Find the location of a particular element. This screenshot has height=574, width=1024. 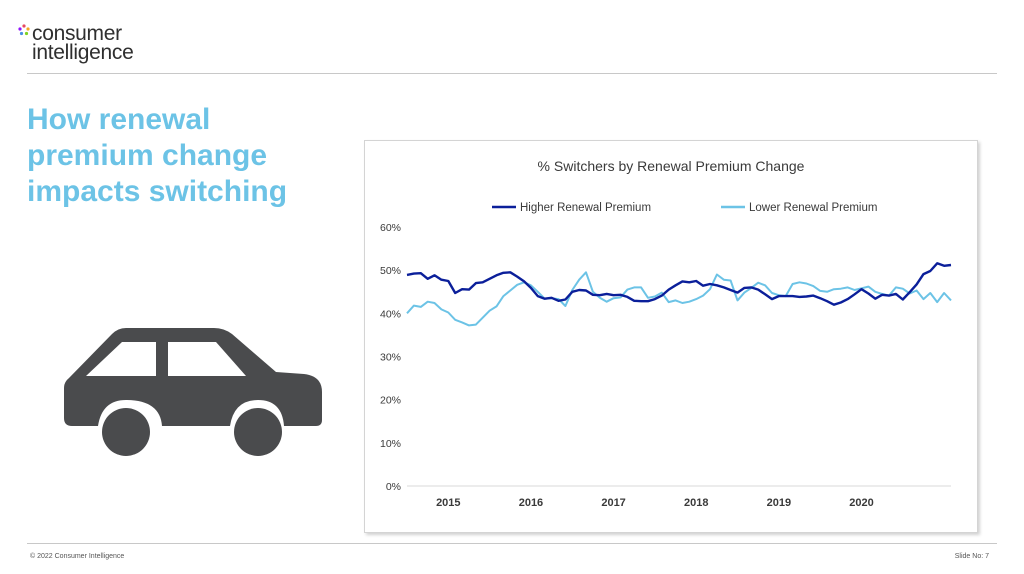

y-tick-label: 40% is located at coordinates (390, 314).